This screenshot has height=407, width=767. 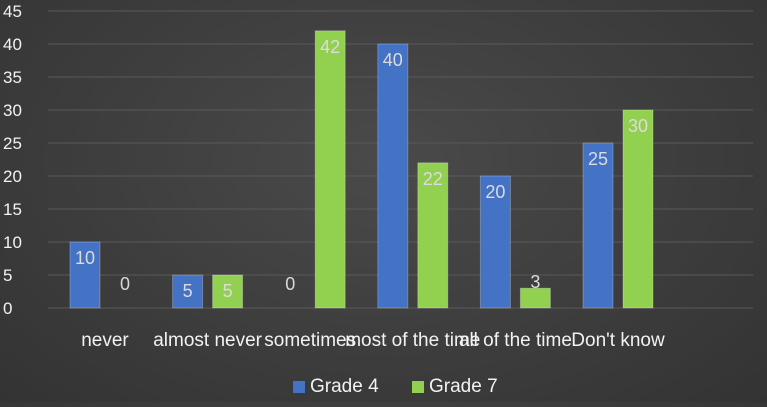 What do you see at coordinates (535, 282) in the screenshot?
I see `data-label-grade-7-all-of-the-time: 3` at bounding box center [535, 282].